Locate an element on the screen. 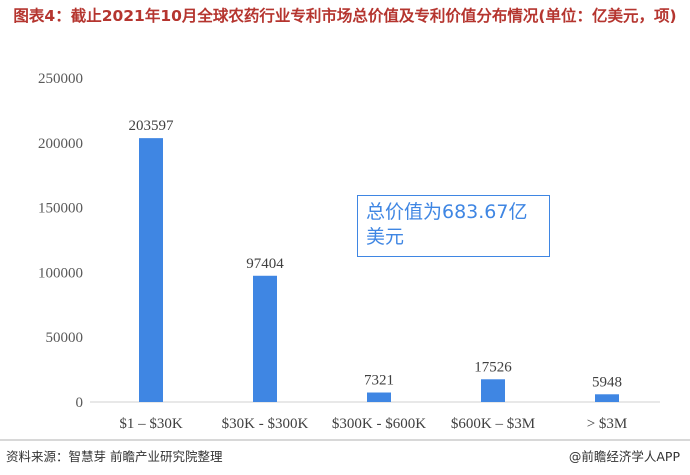 The height and width of the screenshot is (475, 690). x-tick-label: $300K - $600K is located at coordinates (379, 424).